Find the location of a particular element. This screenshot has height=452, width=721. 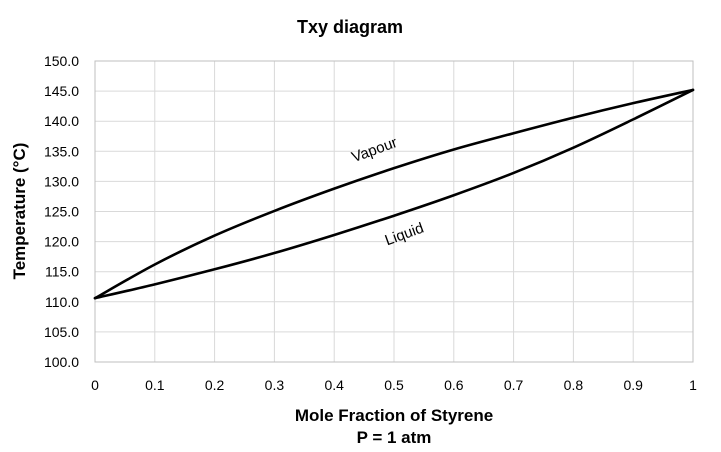

y-tick-label: 125.0 is located at coordinates (61, 212).